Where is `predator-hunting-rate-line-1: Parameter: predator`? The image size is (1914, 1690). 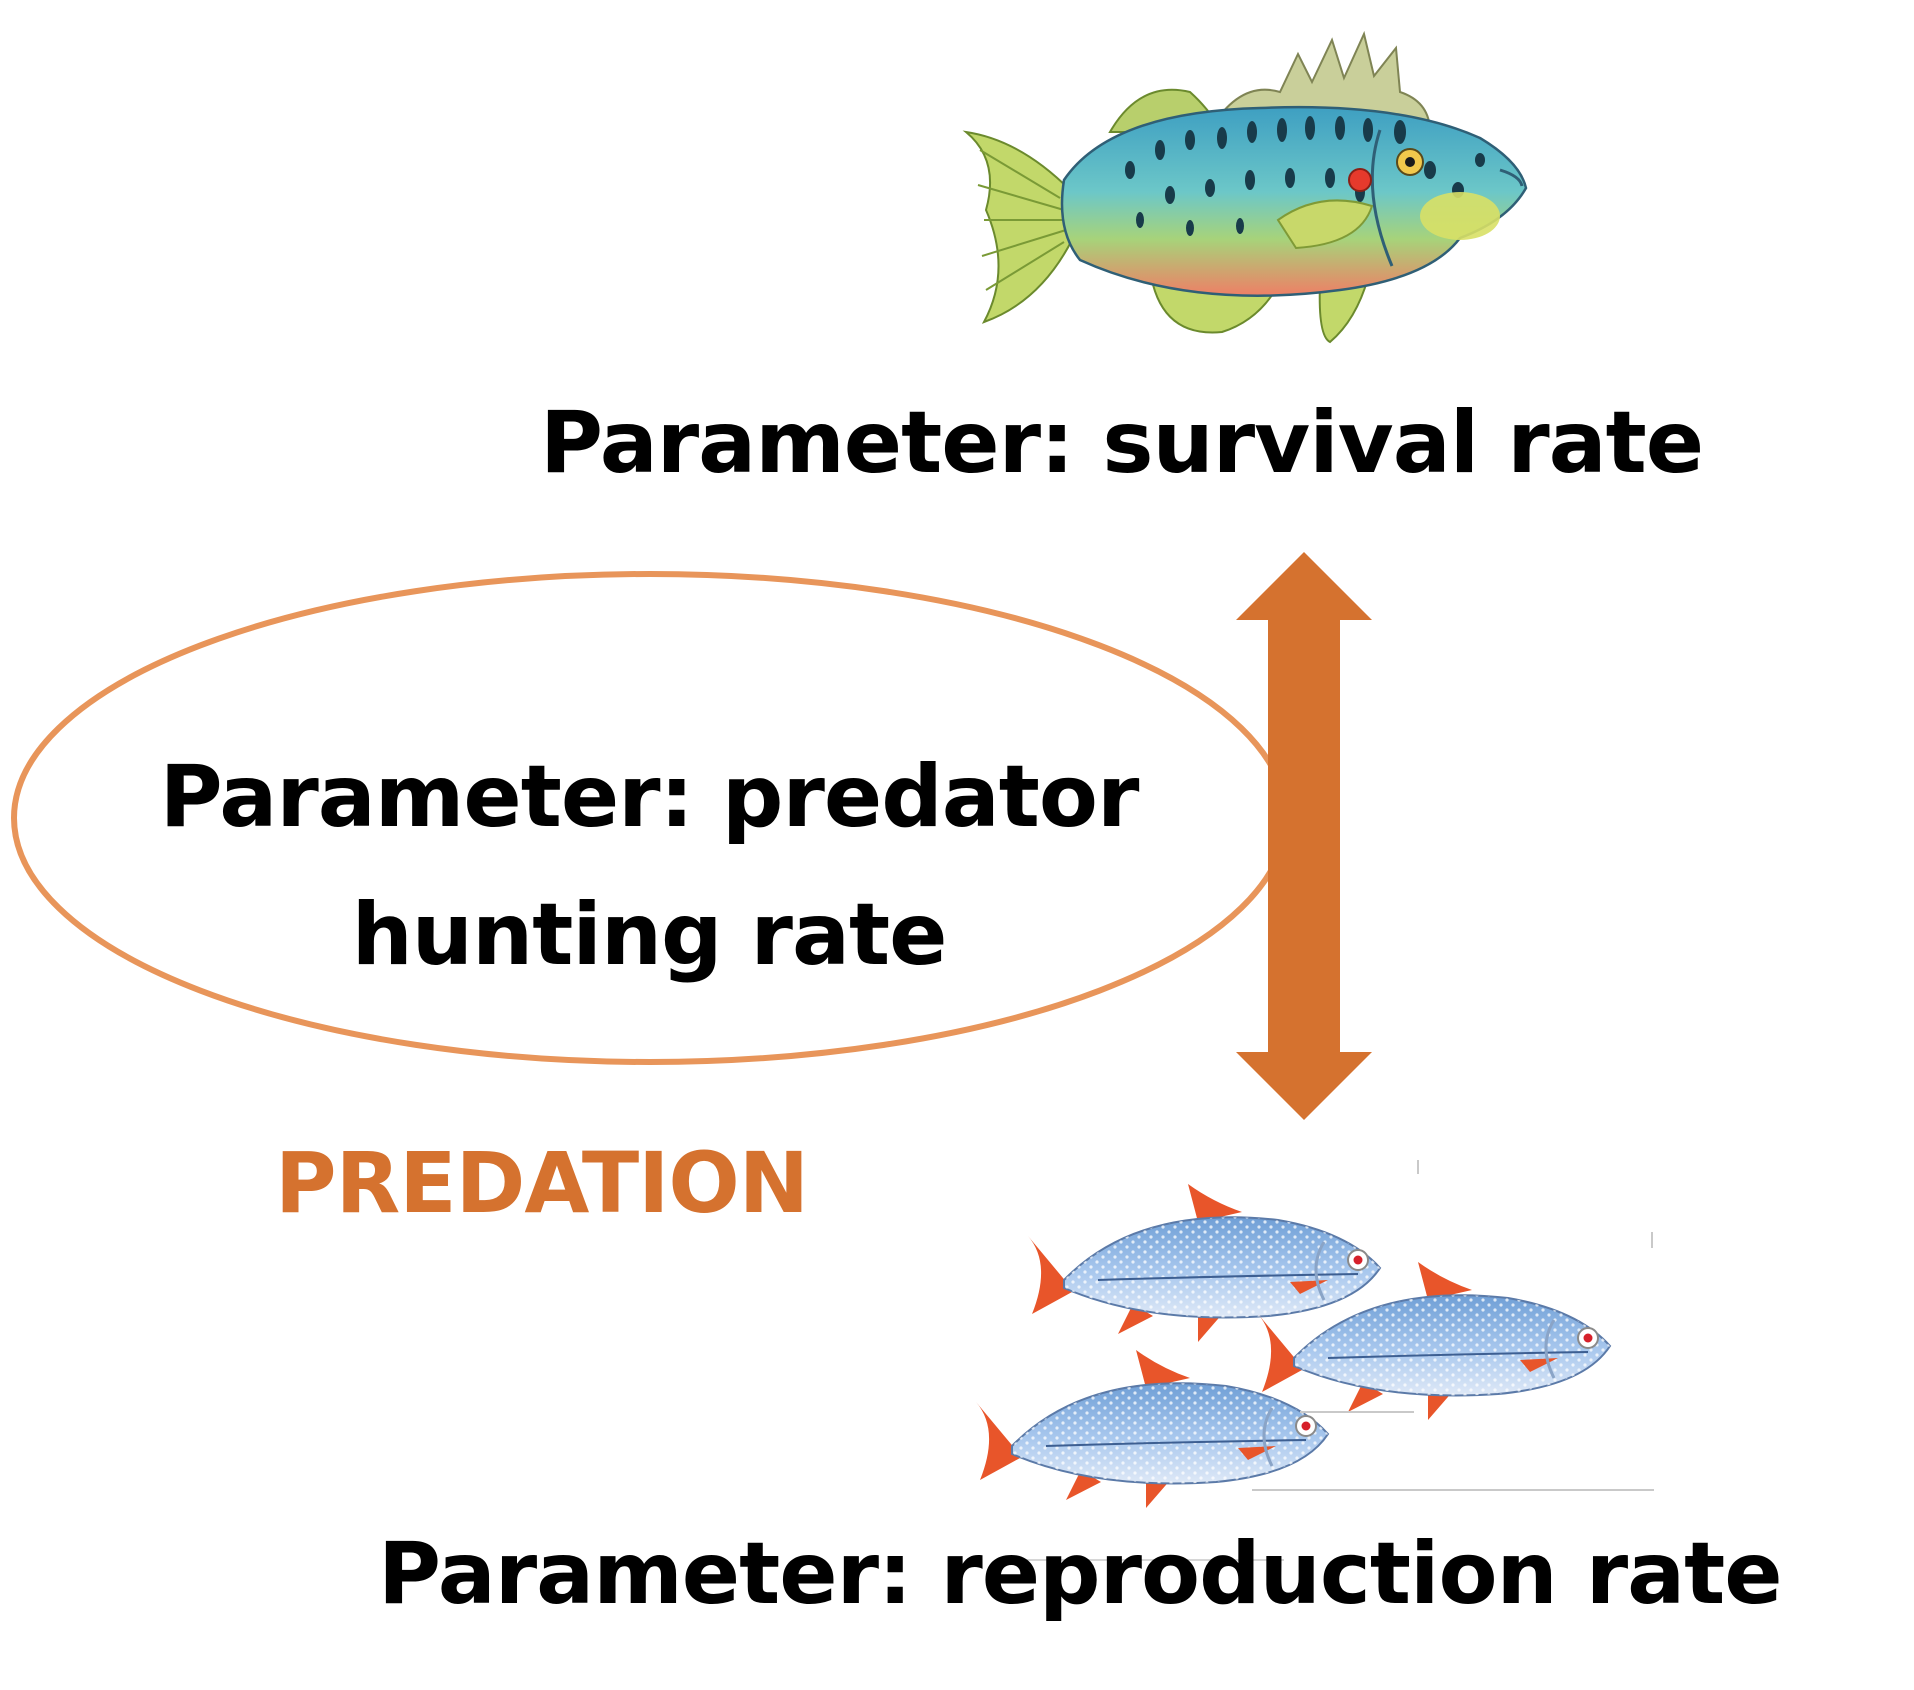
predator-hunting-rate-line-1: Parameter: predator is located at coordinates (649, 797).